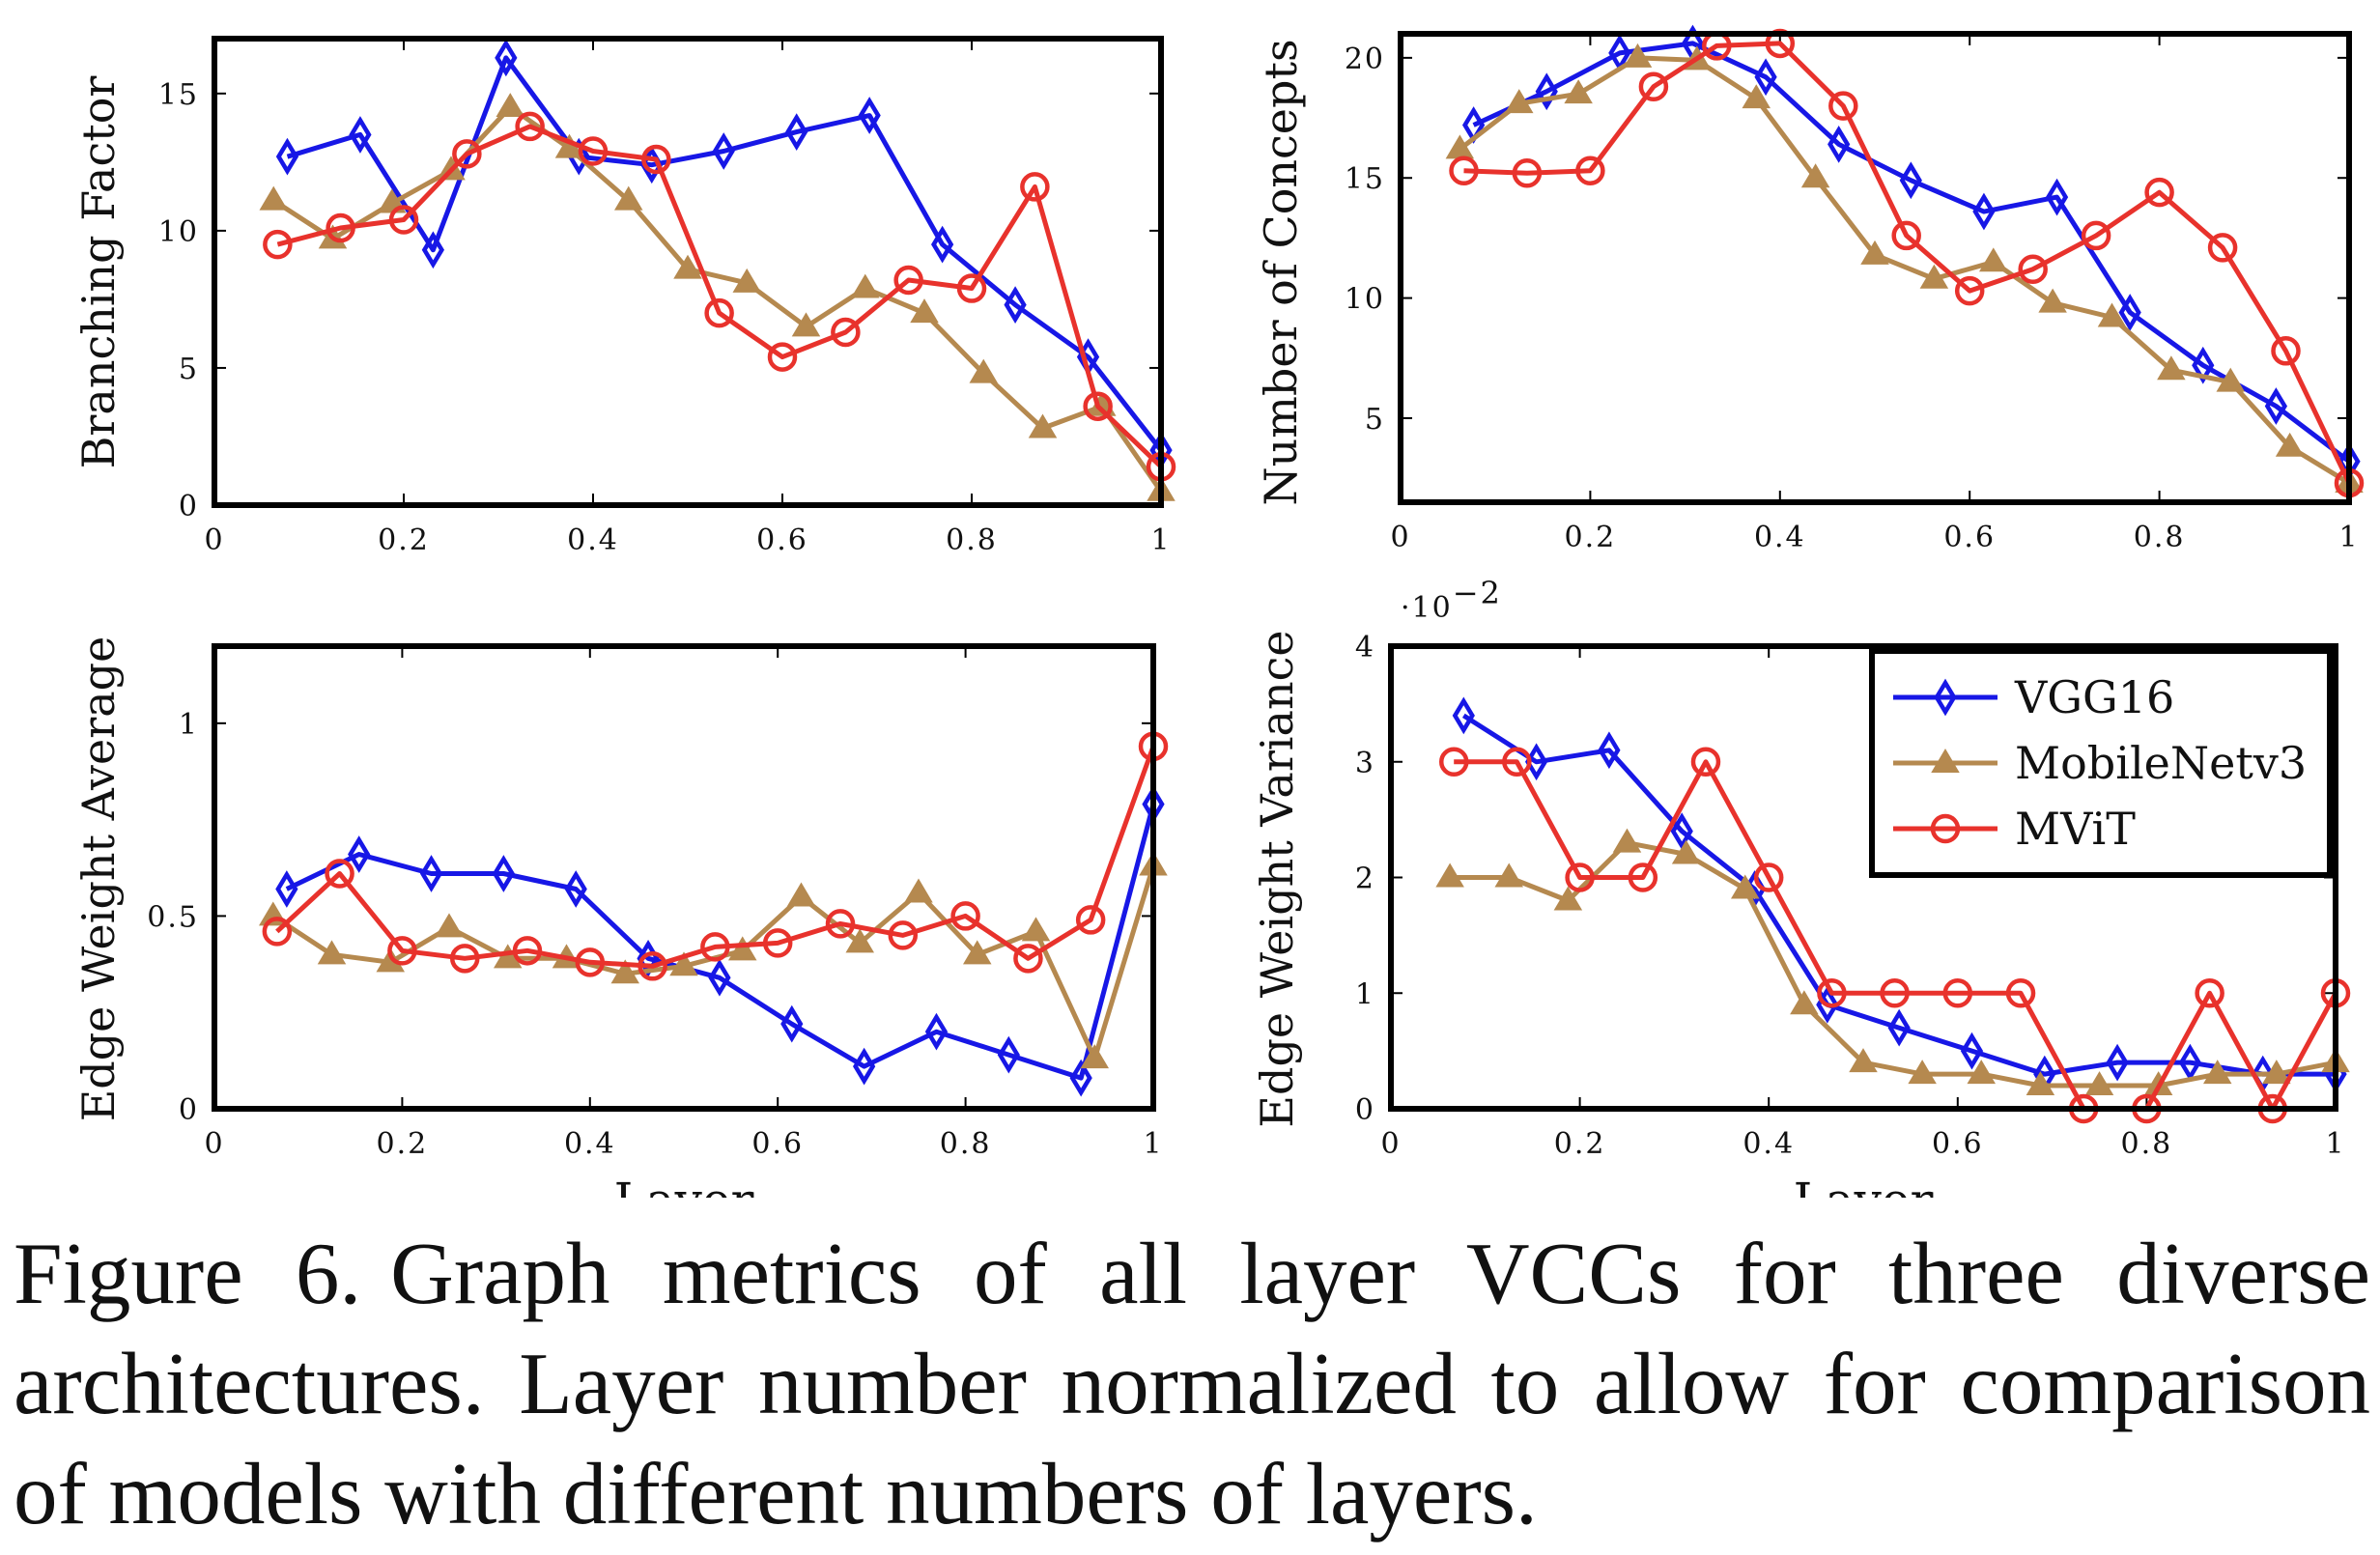  What do you see at coordinates (2076, 829) in the screenshot?
I see `legend-label: MViT` at bounding box center [2076, 829].